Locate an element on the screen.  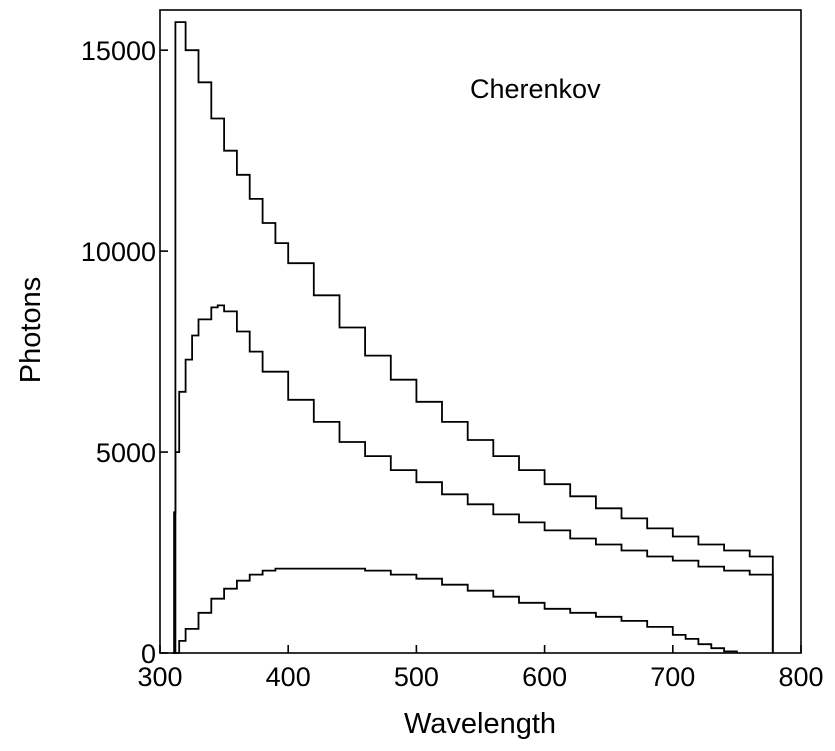
y-tick-labels: 0 5000 10000 15000 is located at coordinates (118, 352).